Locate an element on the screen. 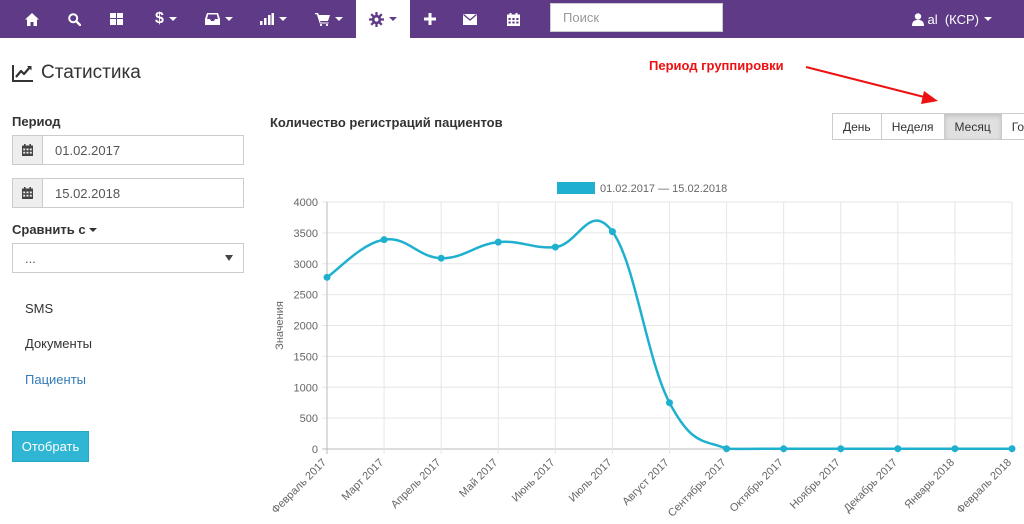 This screenshot has height=524, width=1024. user-menu-dropdown: al (КСР) is located at coordinates (951, 19).